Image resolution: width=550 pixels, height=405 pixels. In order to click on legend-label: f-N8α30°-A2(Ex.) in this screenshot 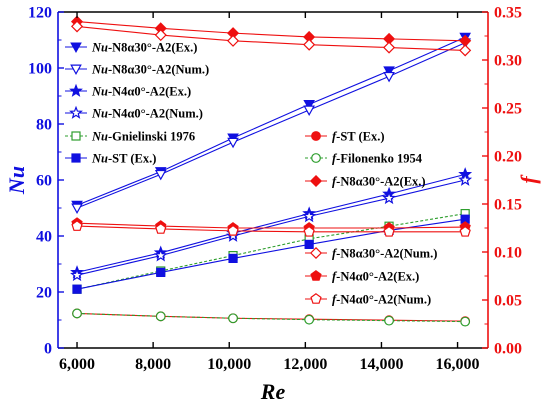, I will do `click(379, 182)`.